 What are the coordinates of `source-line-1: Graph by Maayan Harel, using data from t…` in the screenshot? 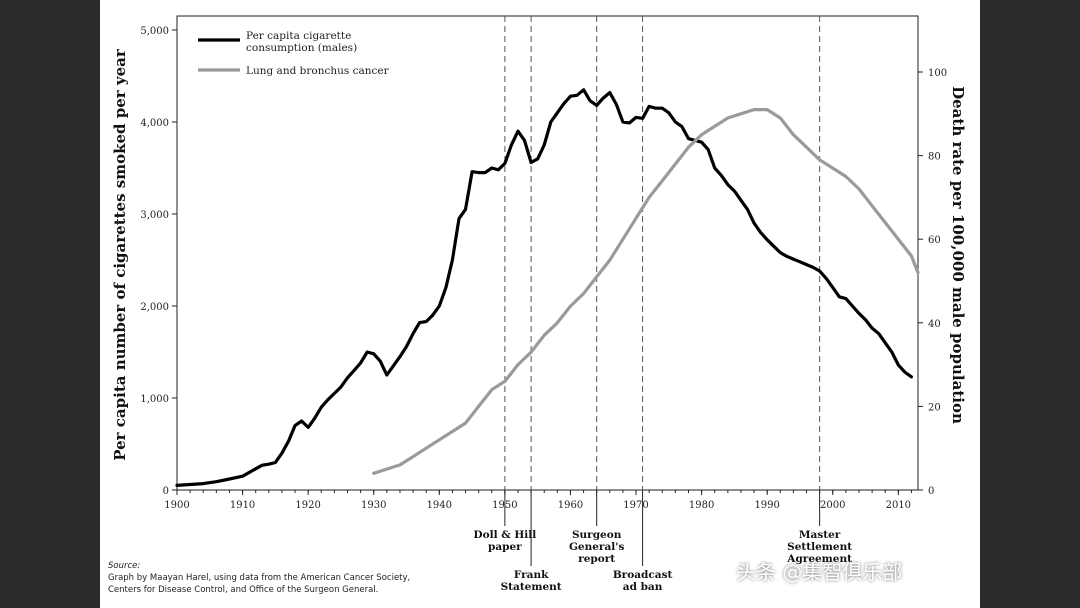 It's located at (259, 578).